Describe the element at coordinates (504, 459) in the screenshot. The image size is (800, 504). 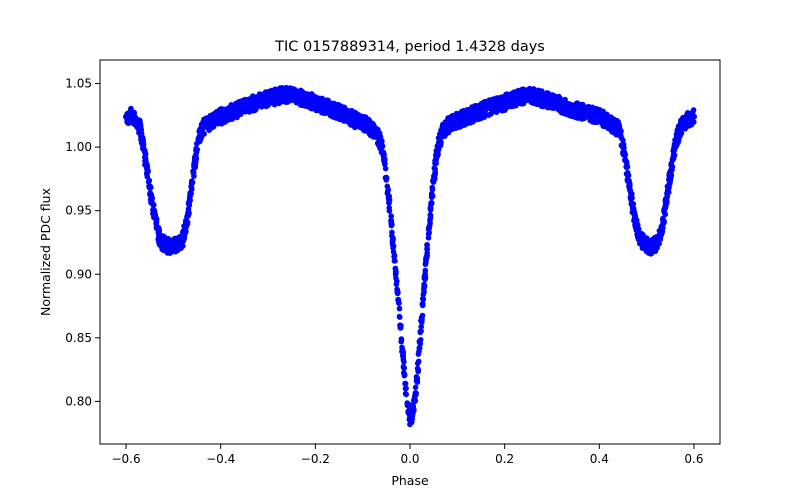
I see `x-tick-label: 0.2` at that location.